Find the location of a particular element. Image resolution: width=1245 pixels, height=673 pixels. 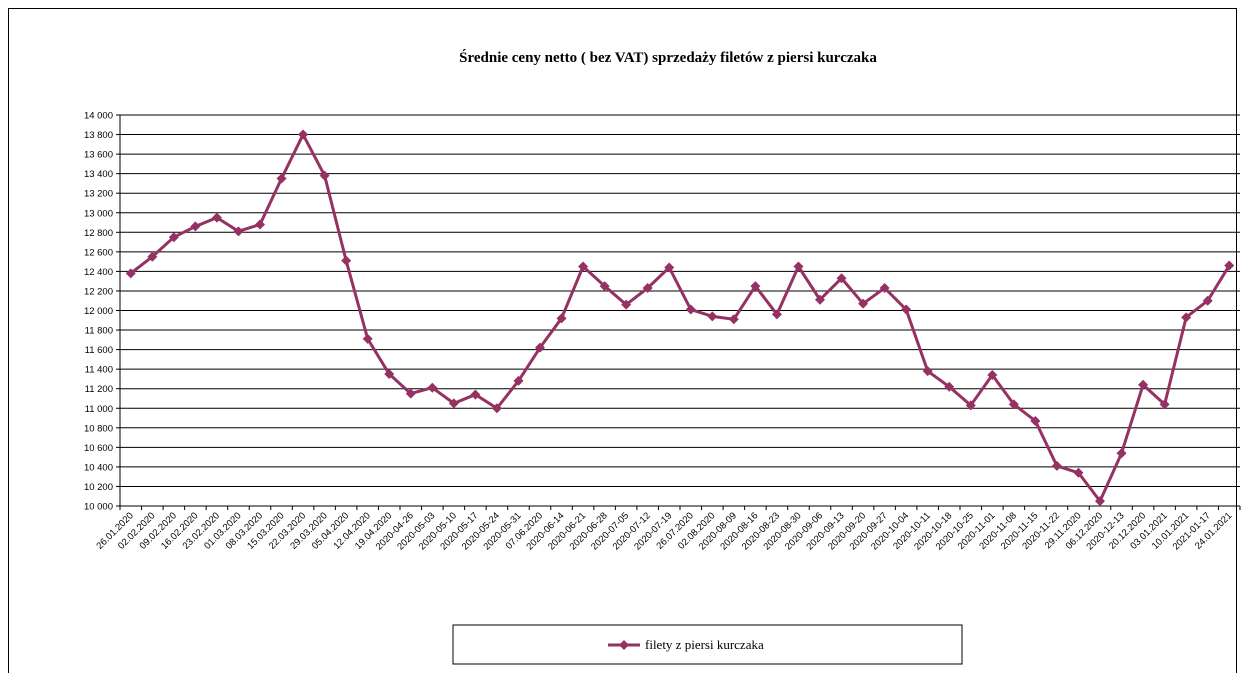

y-tick-label: 11 400 is located at coordinates (99, 370).